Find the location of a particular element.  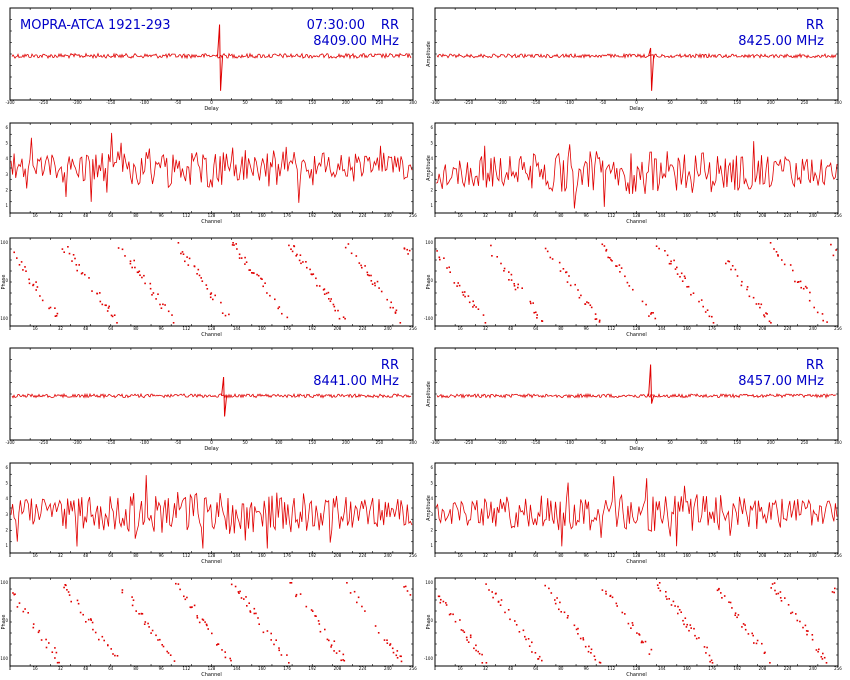

x-tick-label: -150 is located at coordinates (111, 442).